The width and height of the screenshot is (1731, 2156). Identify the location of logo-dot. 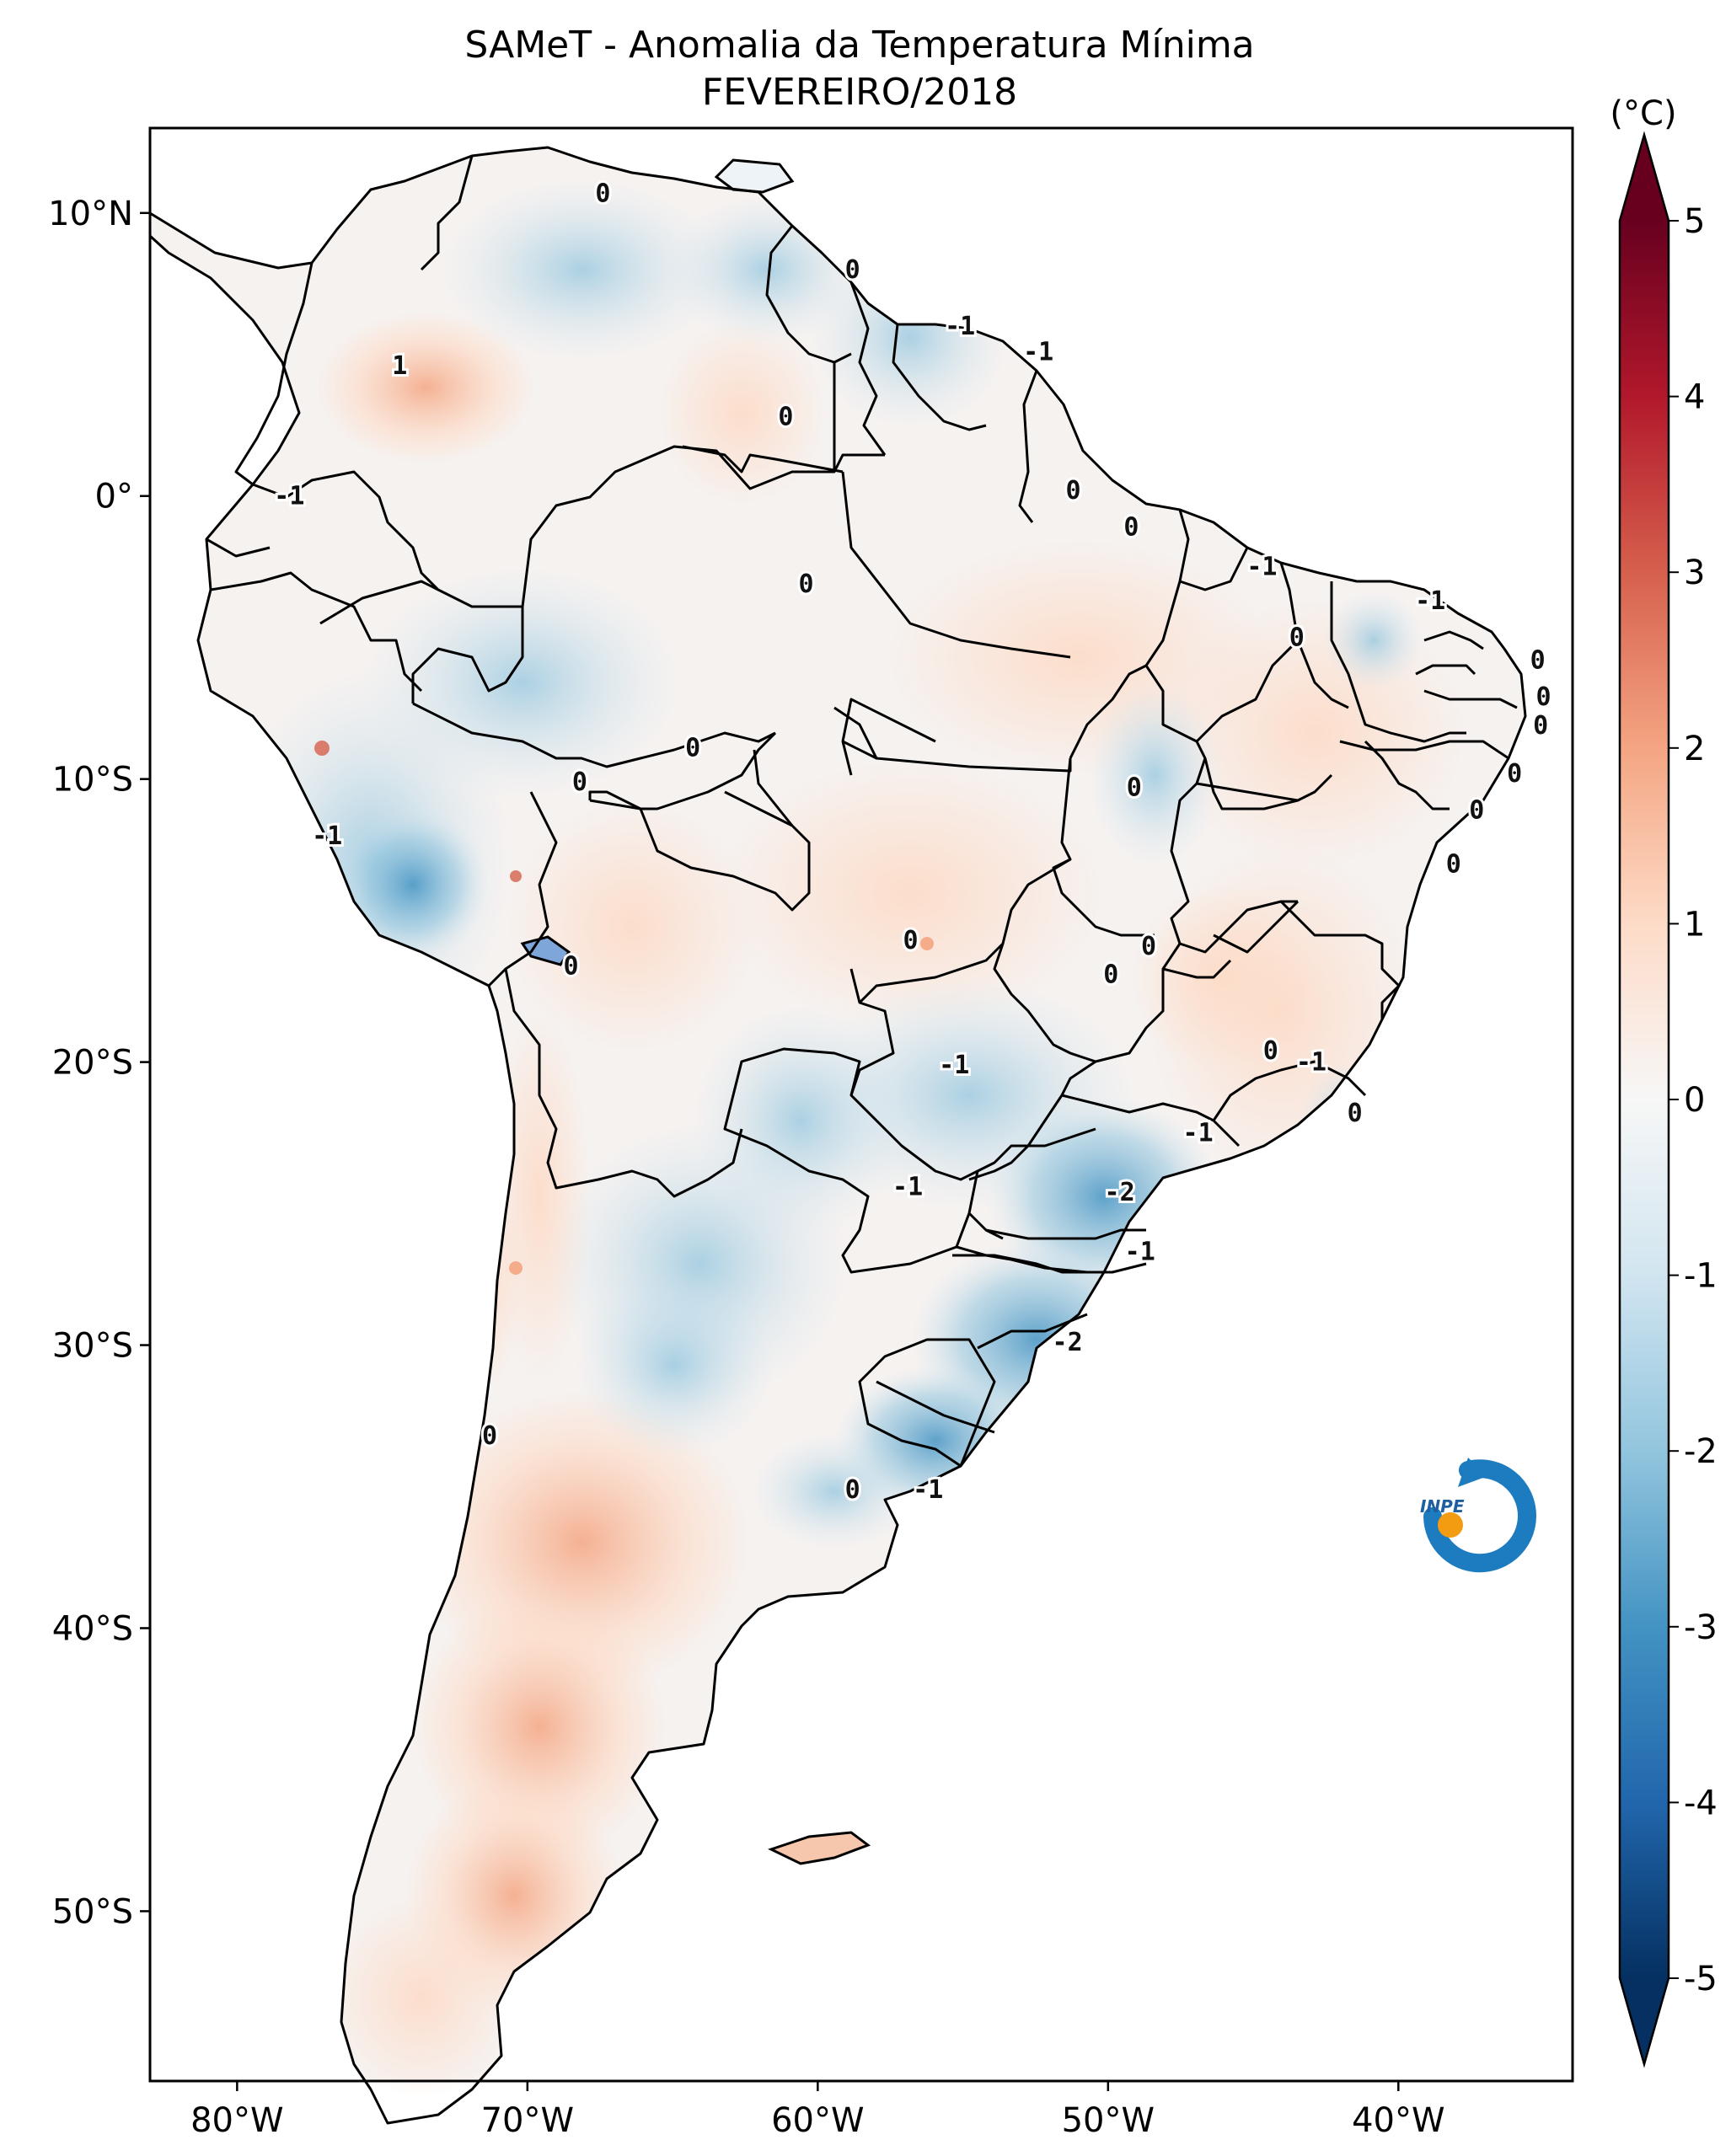
(1450, 1525).